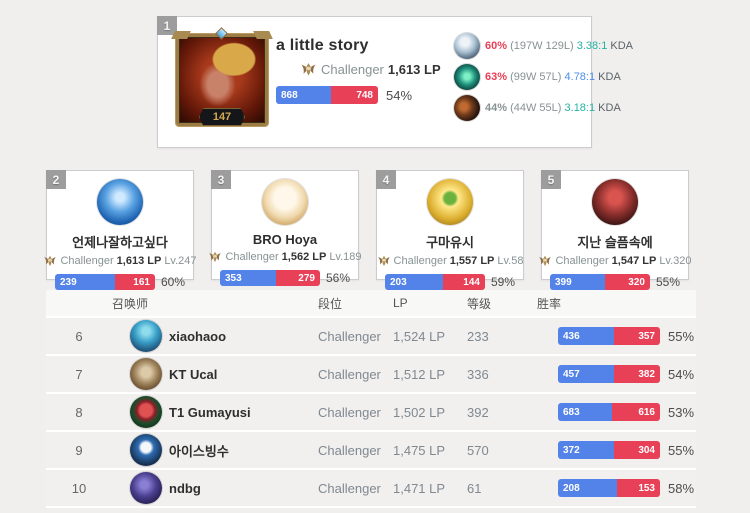  I want to click on wins-segment: 353, so click(248, 278).